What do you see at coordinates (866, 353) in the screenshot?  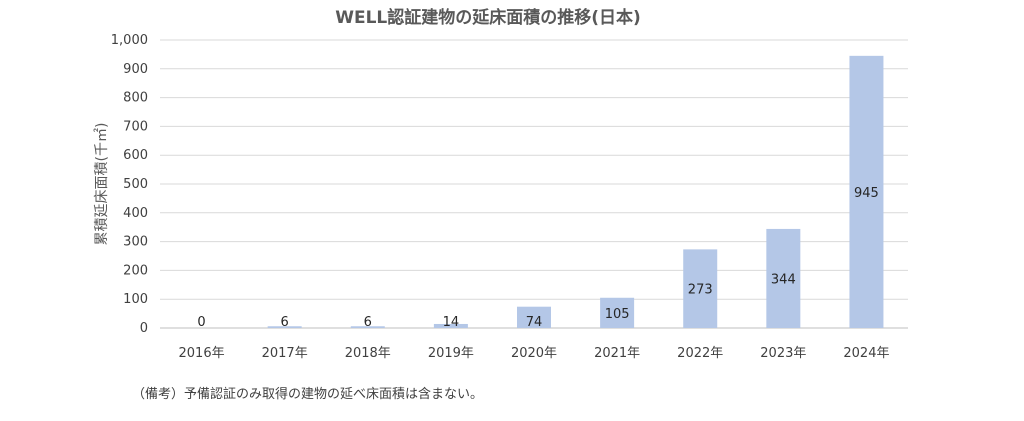 I see `x-tick-label: 2024年` at bounding box center [866, 353].